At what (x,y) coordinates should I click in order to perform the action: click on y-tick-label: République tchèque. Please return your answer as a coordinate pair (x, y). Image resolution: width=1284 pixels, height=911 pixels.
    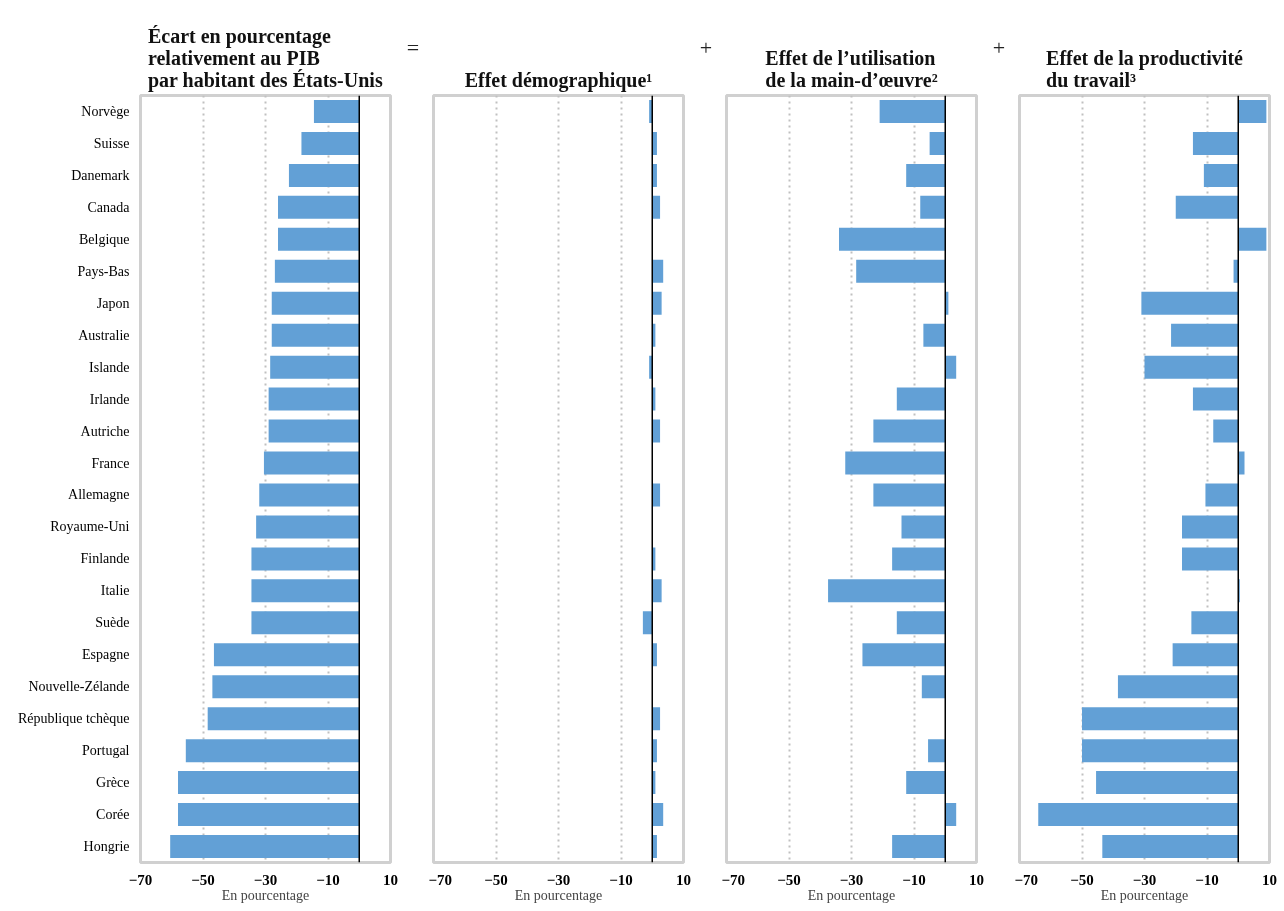
    Looking at the image, I should click on (73, 719).